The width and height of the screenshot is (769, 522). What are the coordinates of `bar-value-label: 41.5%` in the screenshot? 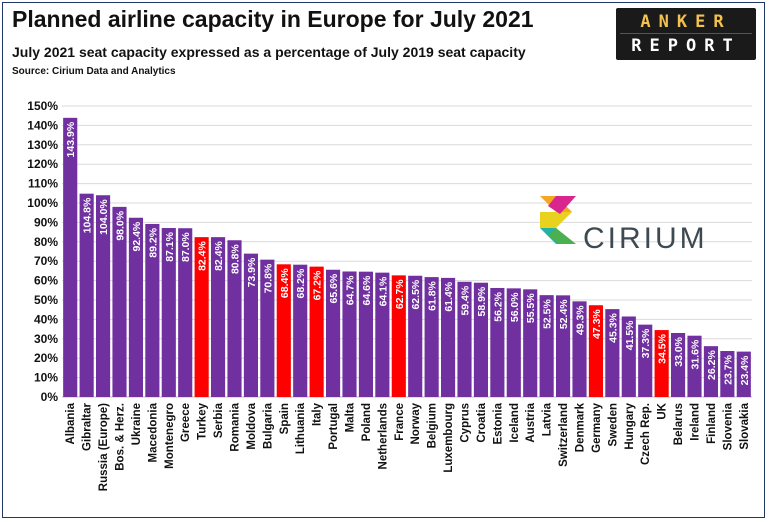 It's located at (630, 335).